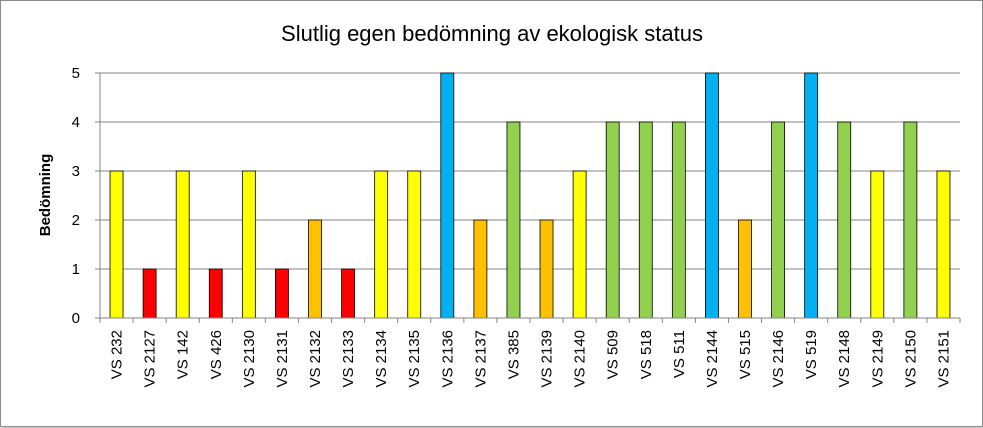 The width and height of the screenshot is (983, 428). Describe the element at coordinates (679, 354) in the screenshot. I see `x-tick-label: VS 511` at that location.